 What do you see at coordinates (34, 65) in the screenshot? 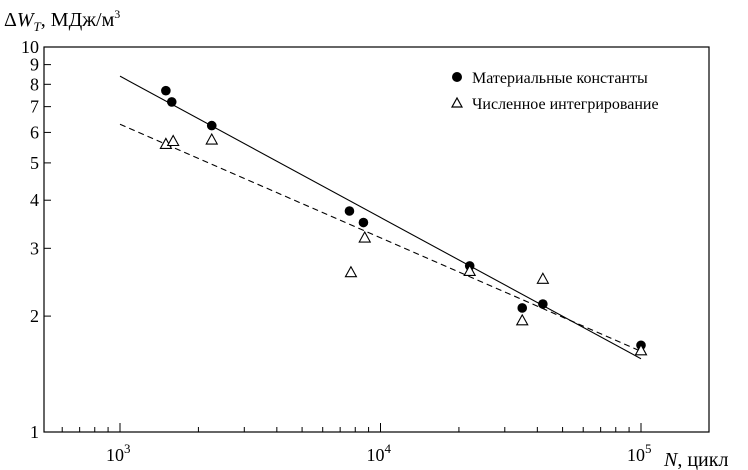
I see `y-tick-label: 9` at bounding box center [34, 65].